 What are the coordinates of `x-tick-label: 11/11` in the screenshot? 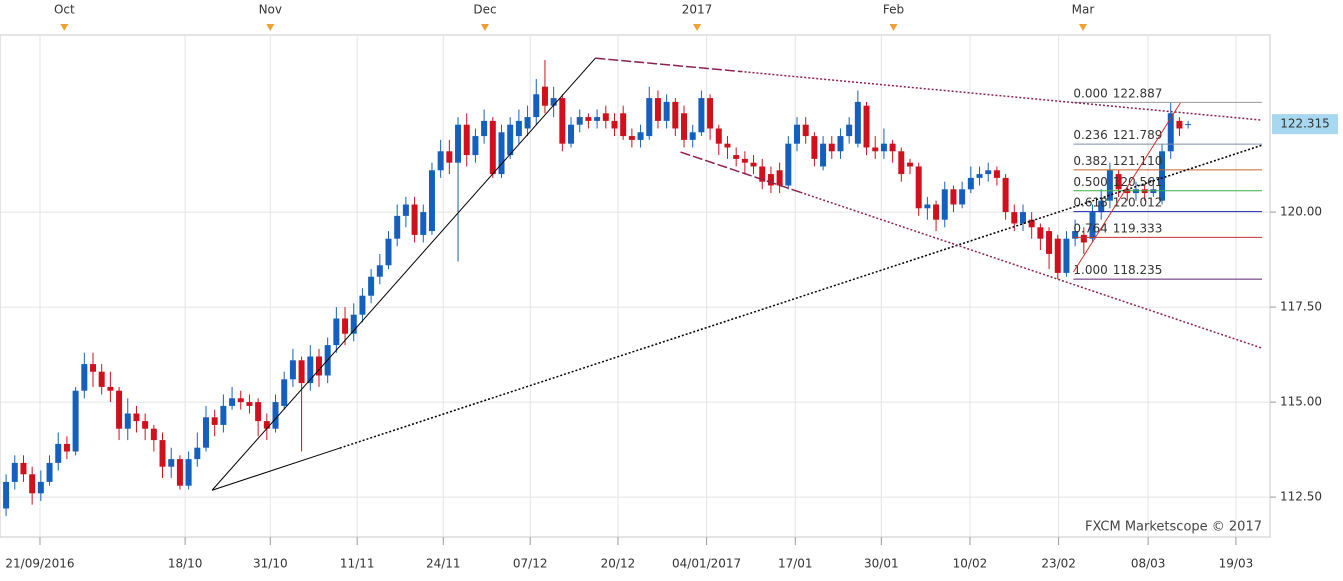 It's located at (357, 564).